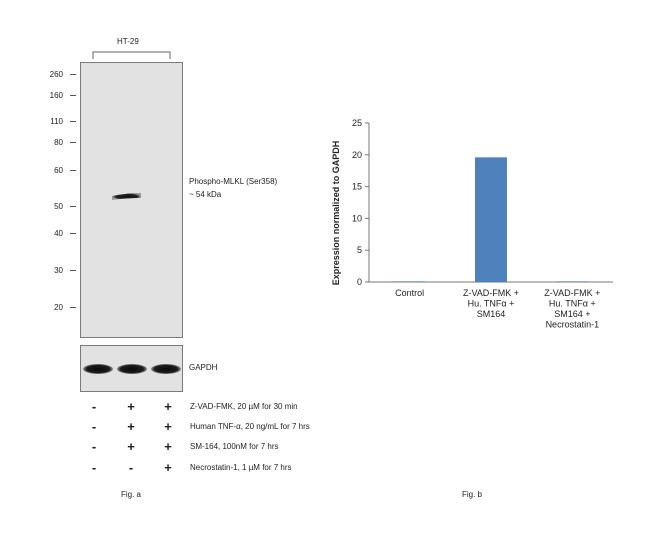 This screenshot has height=535, width=650. What do you see at coordinates (58, 206) in the screenshot?
I see `mw-marker-50: 50` at bounding box center [58, 206].